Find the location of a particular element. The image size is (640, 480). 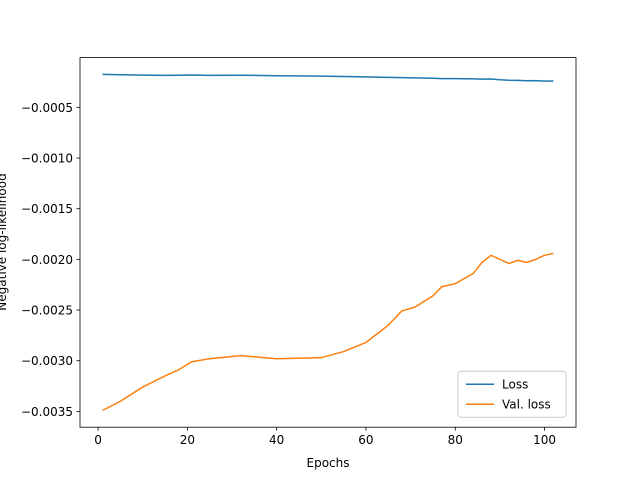

x-tick-label: 0 is located at coordinates (98, 440).